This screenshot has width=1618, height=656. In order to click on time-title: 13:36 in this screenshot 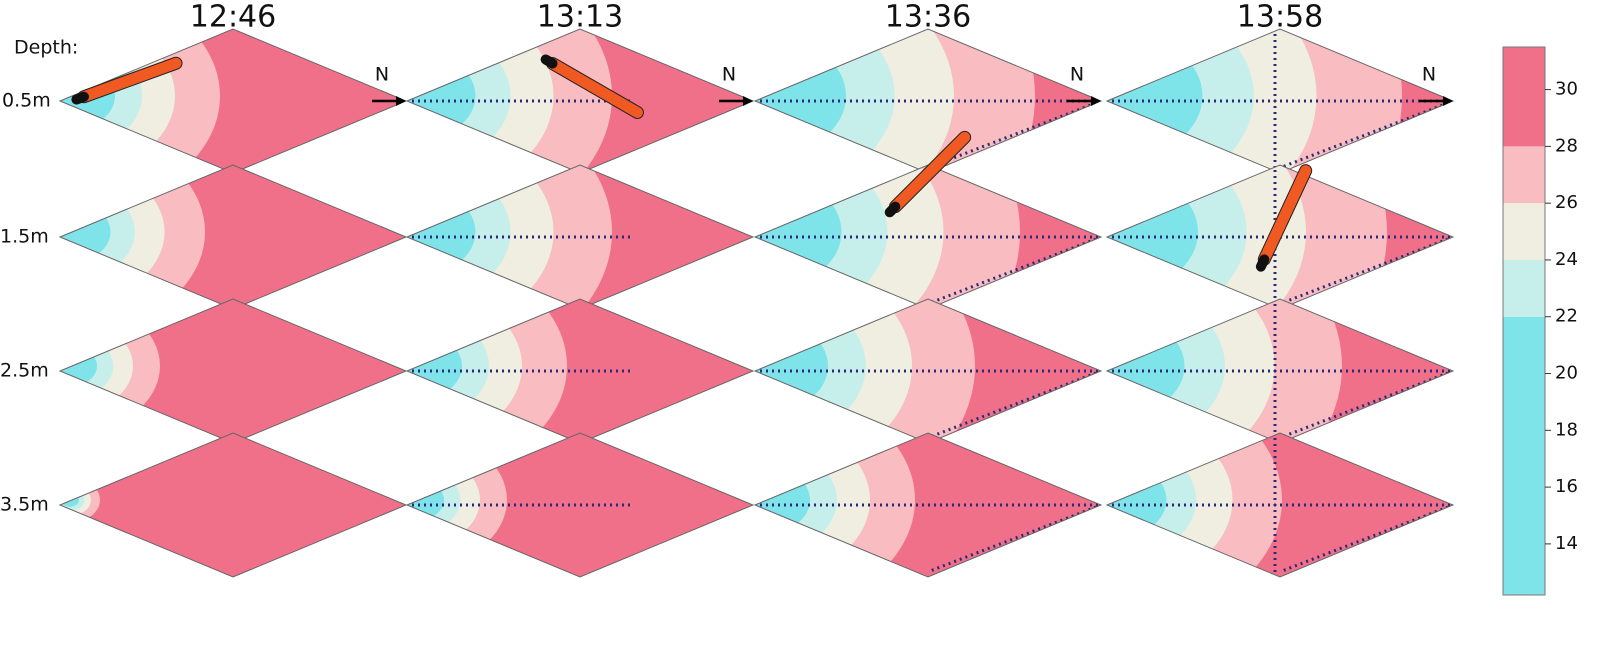, I will do `click(928, 17)`.